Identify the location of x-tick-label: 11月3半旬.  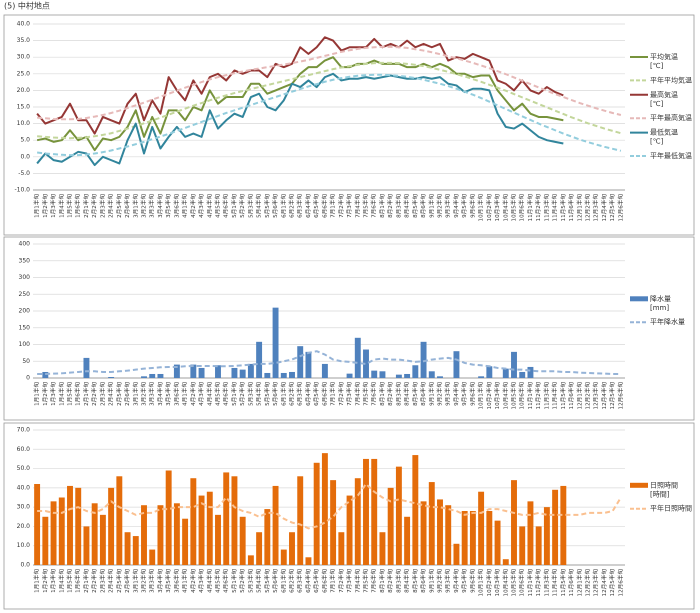
(546, 396).